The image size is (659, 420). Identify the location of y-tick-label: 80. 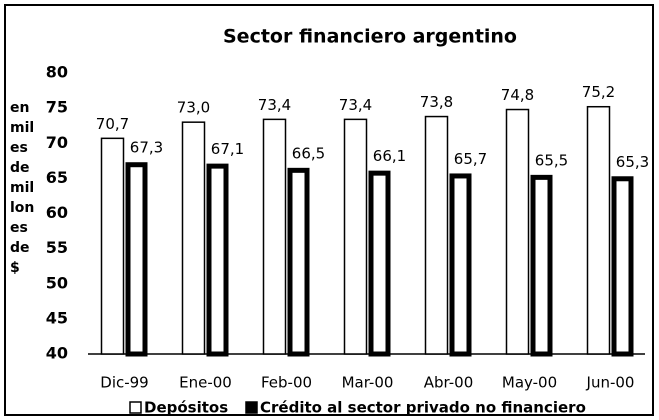
(57, 72).